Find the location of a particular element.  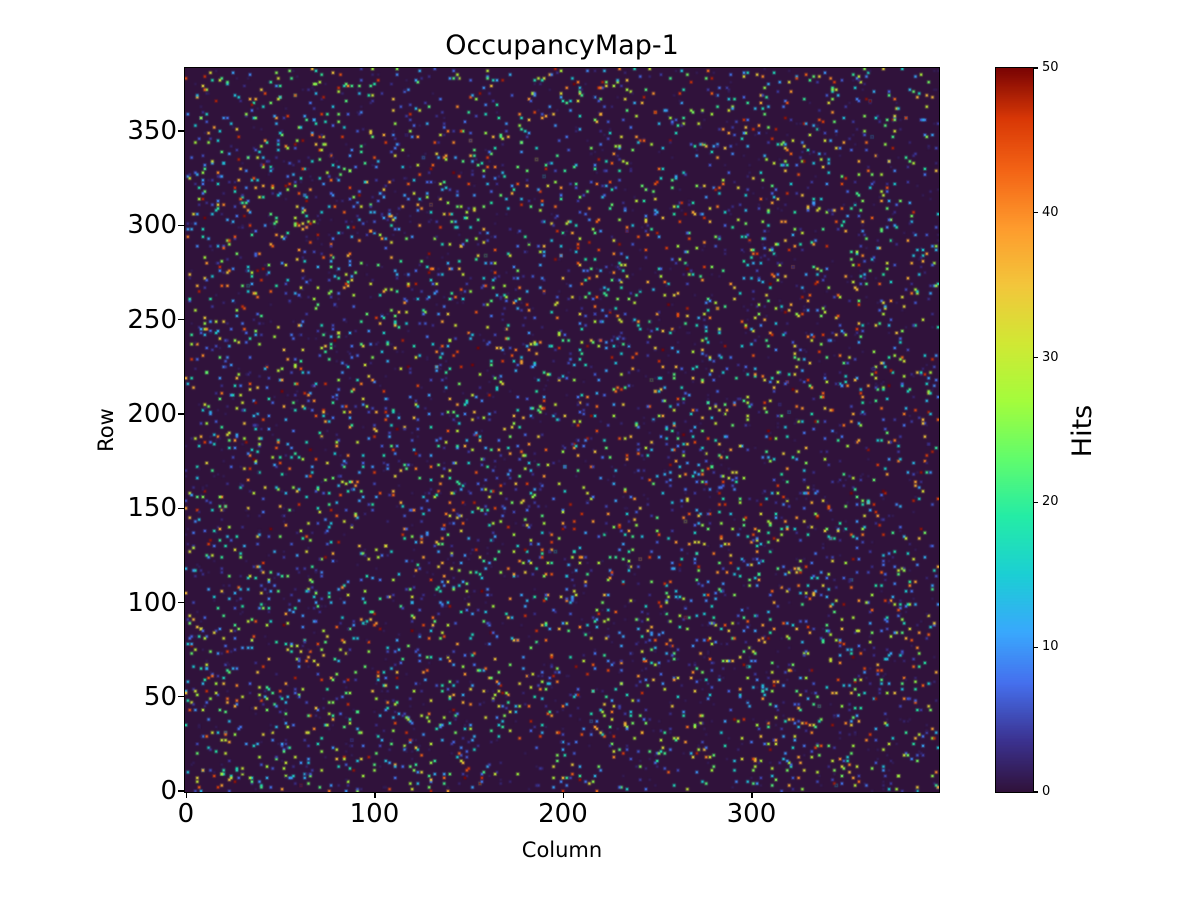

y-tick-label: 350 is located at coordinates (152, 131).